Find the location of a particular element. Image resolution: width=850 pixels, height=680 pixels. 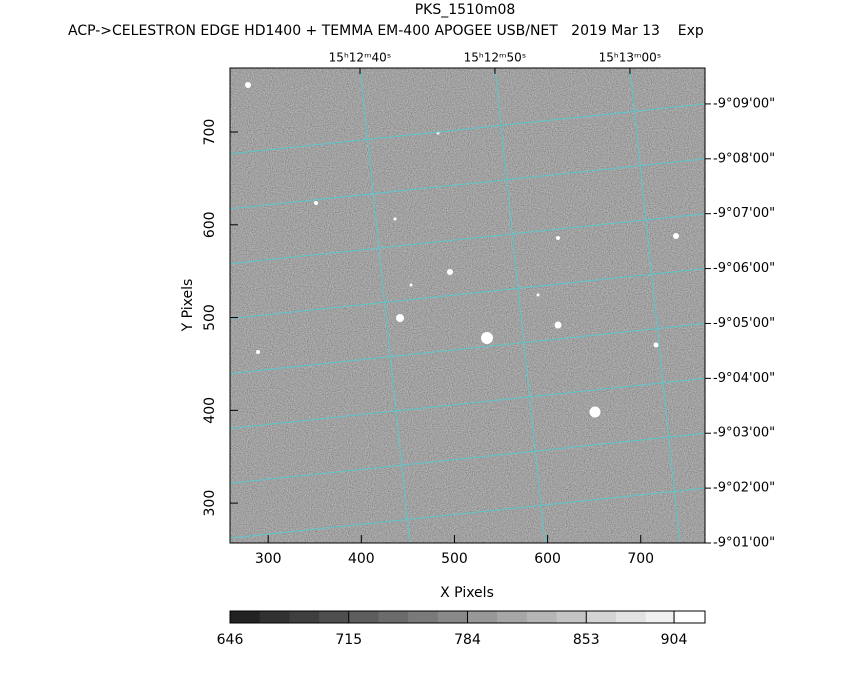

y2-tick-label: -9°05'00" is located at coordinates (744, 323).